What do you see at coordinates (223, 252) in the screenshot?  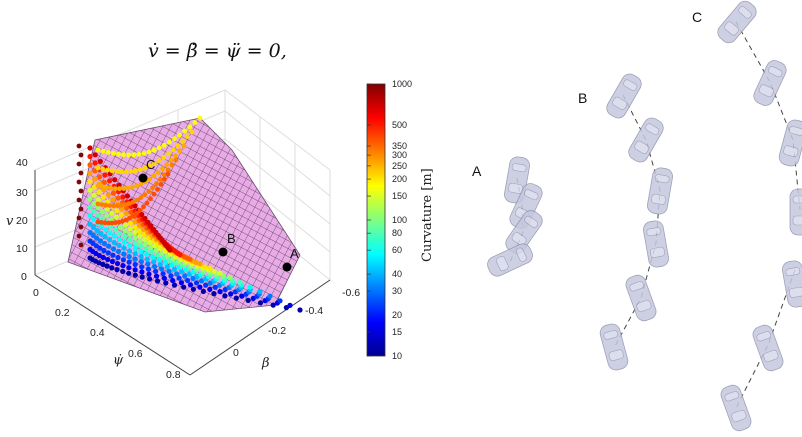 I see `marker-b` at bounding box center [223, 252].